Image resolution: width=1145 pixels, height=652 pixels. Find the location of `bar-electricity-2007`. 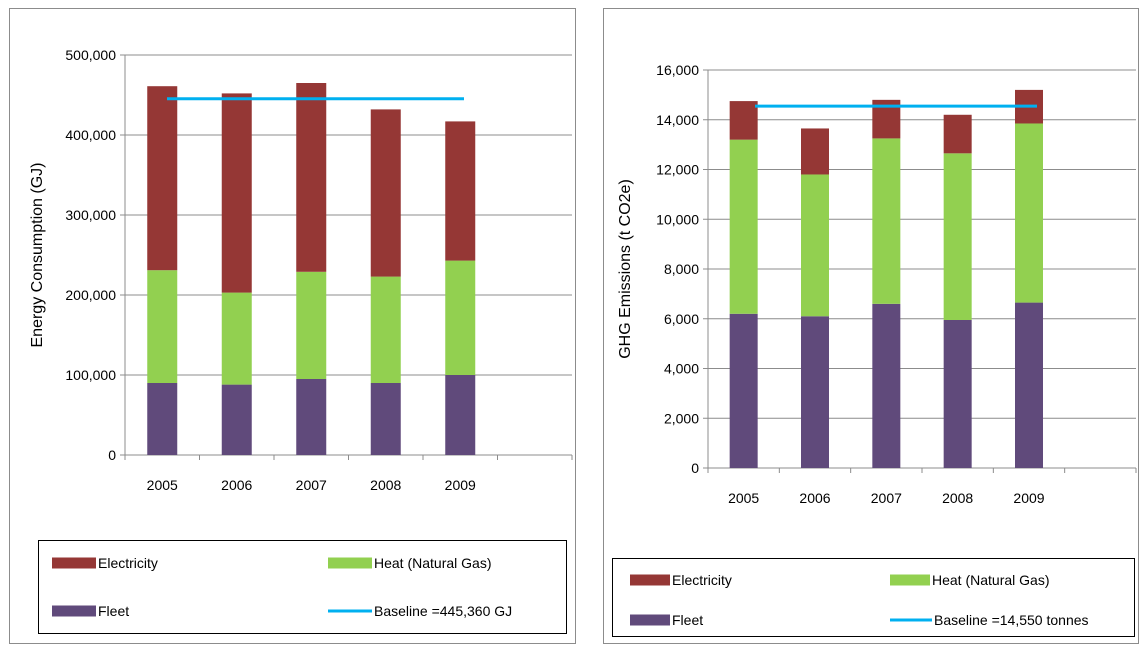

bar-electricity-2007 is located at coordinates (311, 177).